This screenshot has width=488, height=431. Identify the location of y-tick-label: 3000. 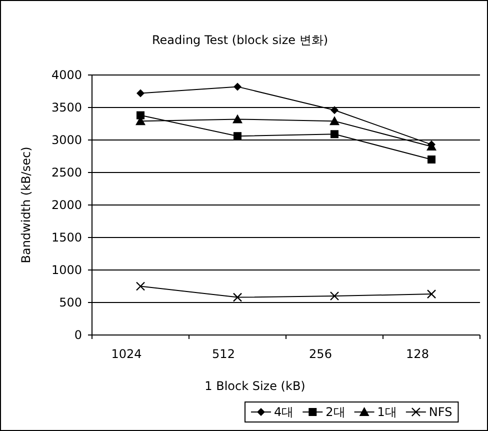
(66, 140).